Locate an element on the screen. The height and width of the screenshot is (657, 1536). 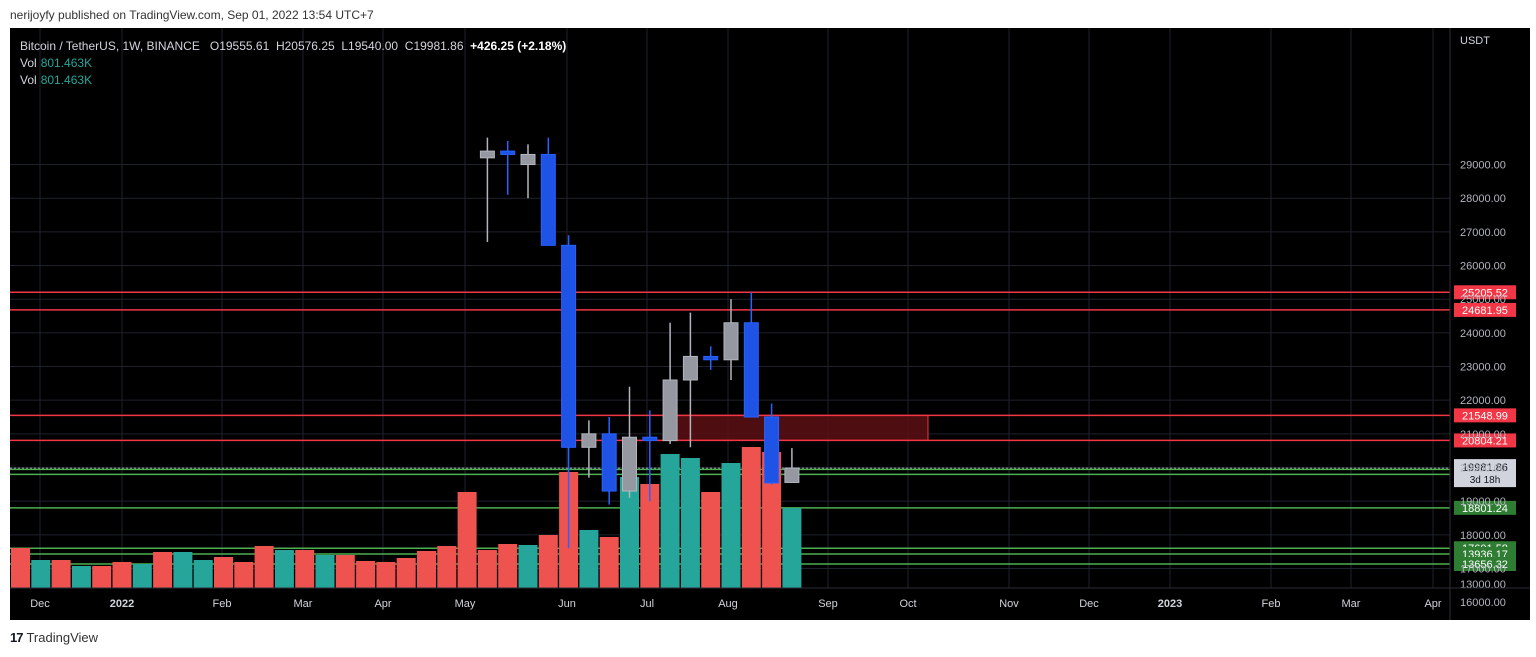
last-price-box is located at coordinates (1485, 473).